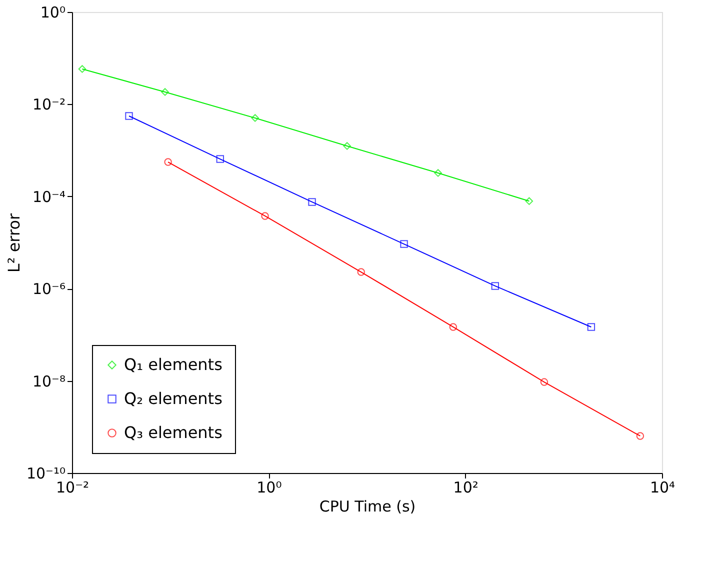 The width and height of the screenshot is (714, 568). What do you see at coordinates (663, 487) in the screenshot?
I see `x-tick-label: 10⁴` at bounding box center [663, 487].